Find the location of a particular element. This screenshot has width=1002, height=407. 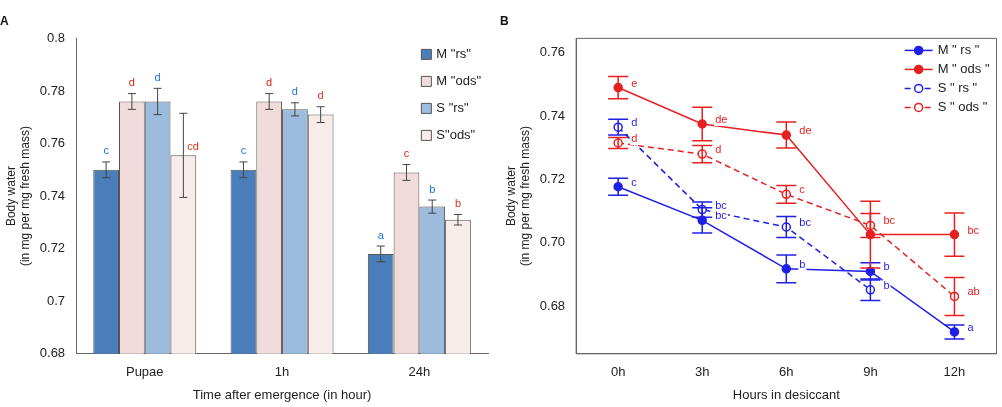

data-label: ab is located at coordinates (973, 291).